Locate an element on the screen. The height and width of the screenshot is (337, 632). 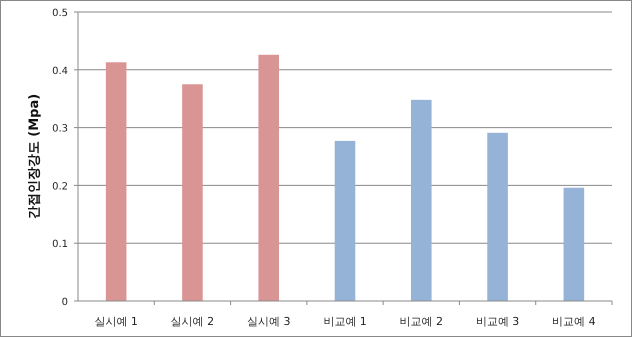
y-axis-title: 간접인장강도 (Mpa) is located at coordinates (34, 157).